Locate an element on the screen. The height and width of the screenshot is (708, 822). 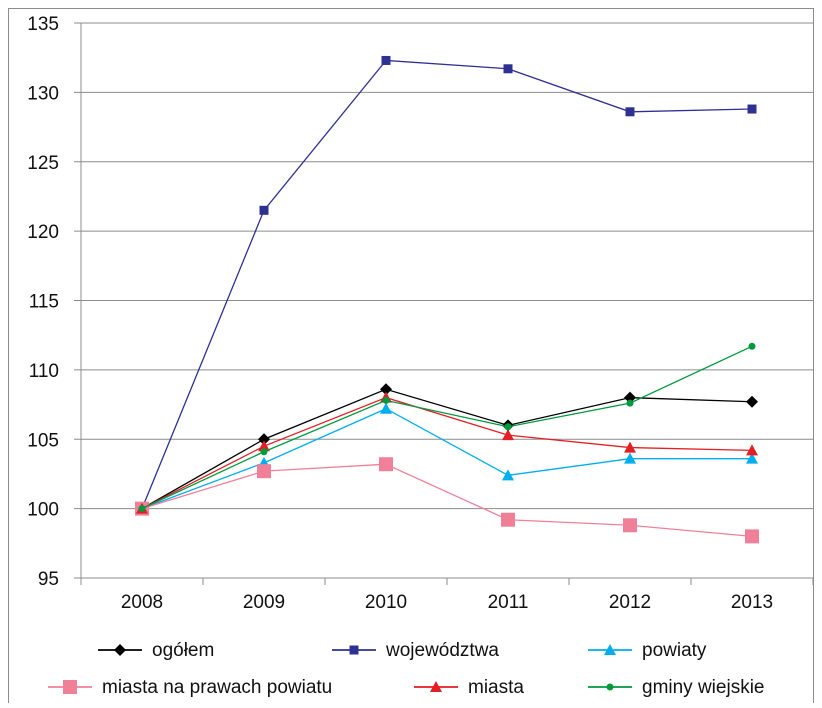
legend-label: miasta is located at coordinates (496, 687).